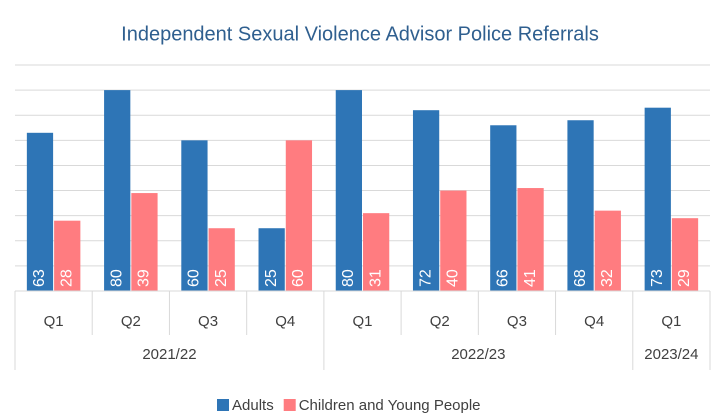 Image resolution: width=718 pixels, height=418 pixels. What do you see at coordinates (530, 278) in the screenshot?
I see `data-label: 41` at bounding box center [530, 278].